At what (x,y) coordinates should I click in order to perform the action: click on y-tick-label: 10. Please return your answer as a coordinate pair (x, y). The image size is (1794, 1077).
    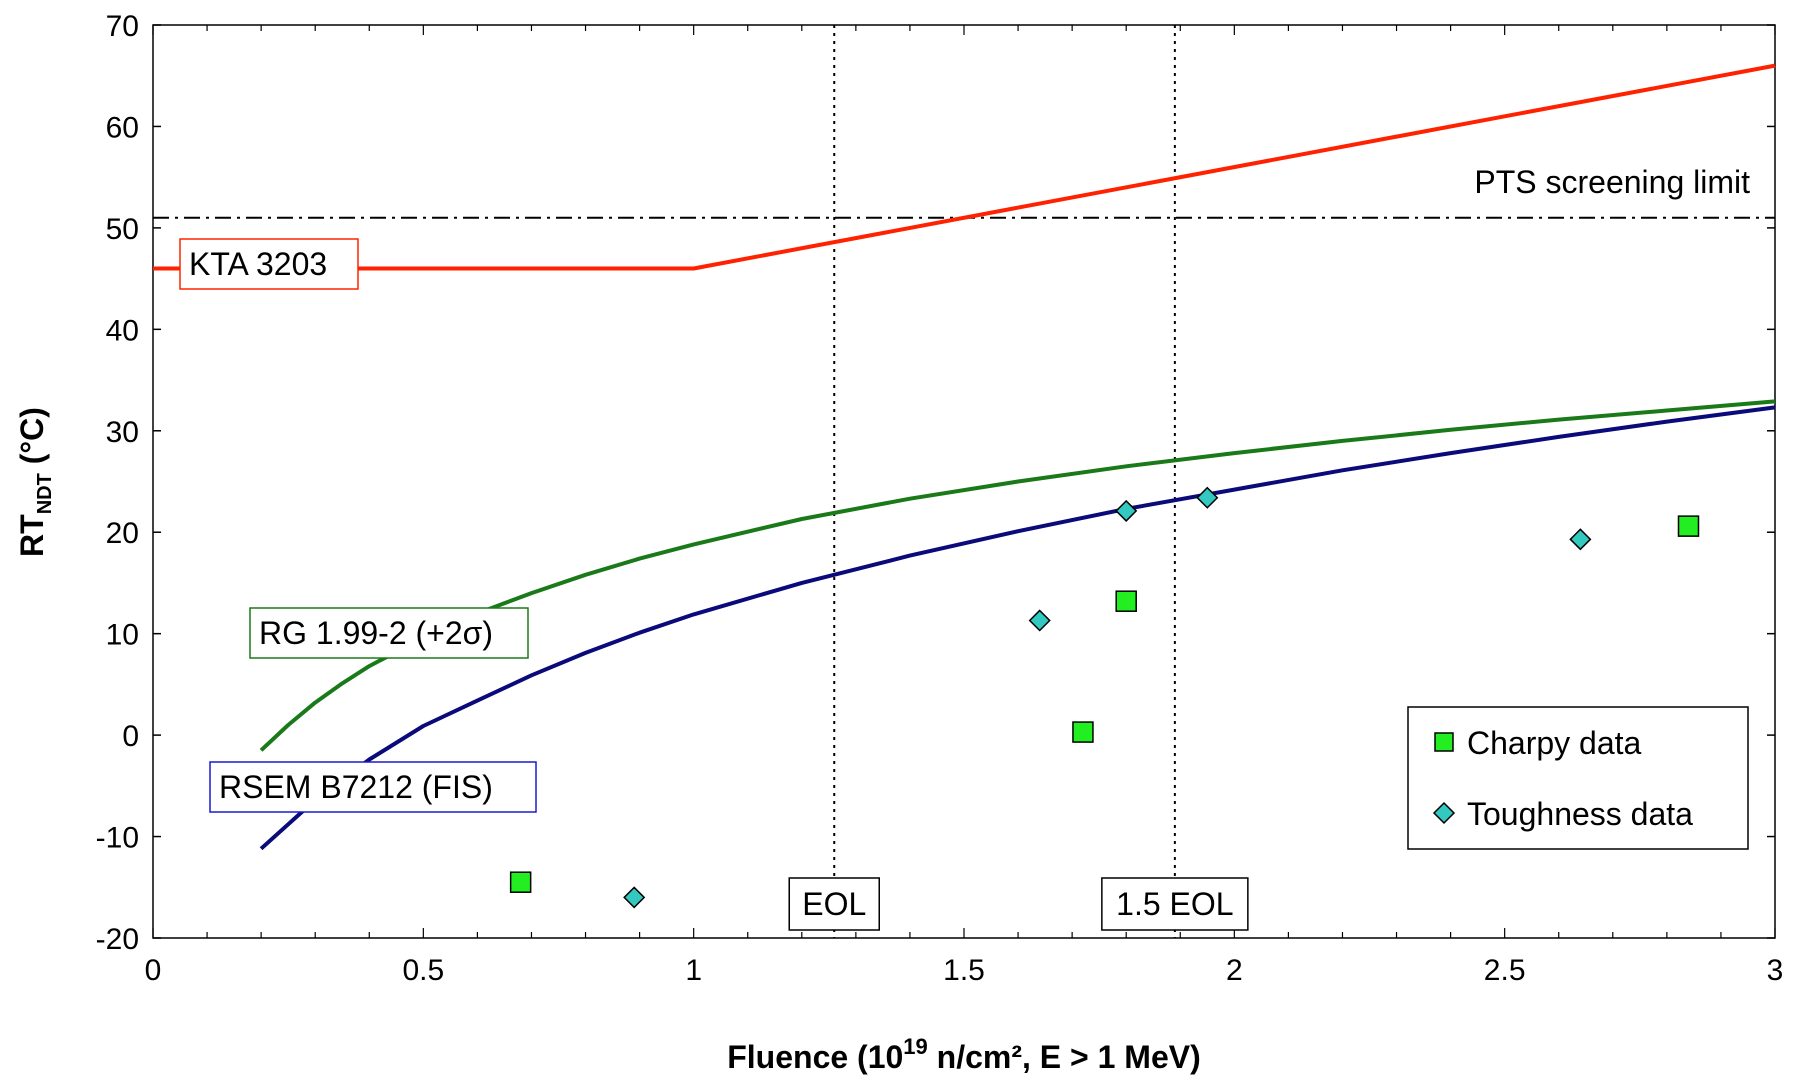
    Looking at the image, I should click on (122, 635).